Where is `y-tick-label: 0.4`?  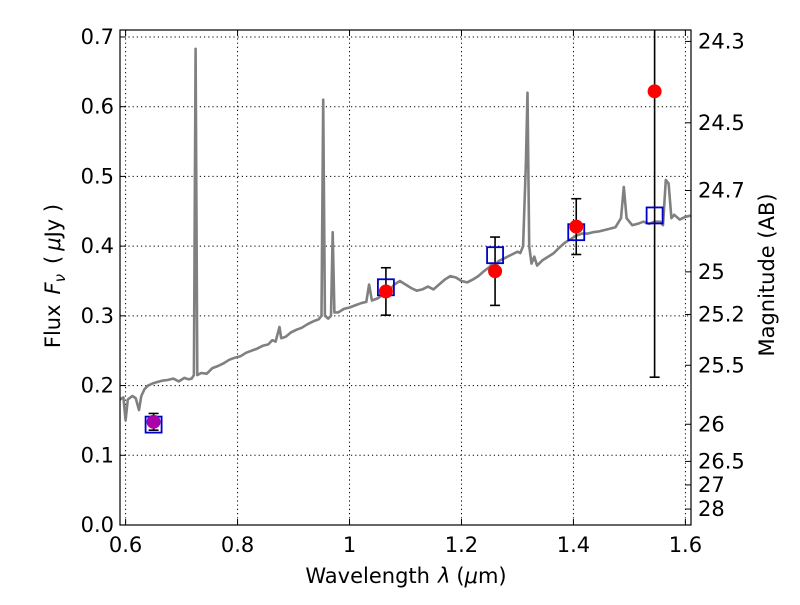
y-tick-label: 0.4 is located at coordinates (97, 246).